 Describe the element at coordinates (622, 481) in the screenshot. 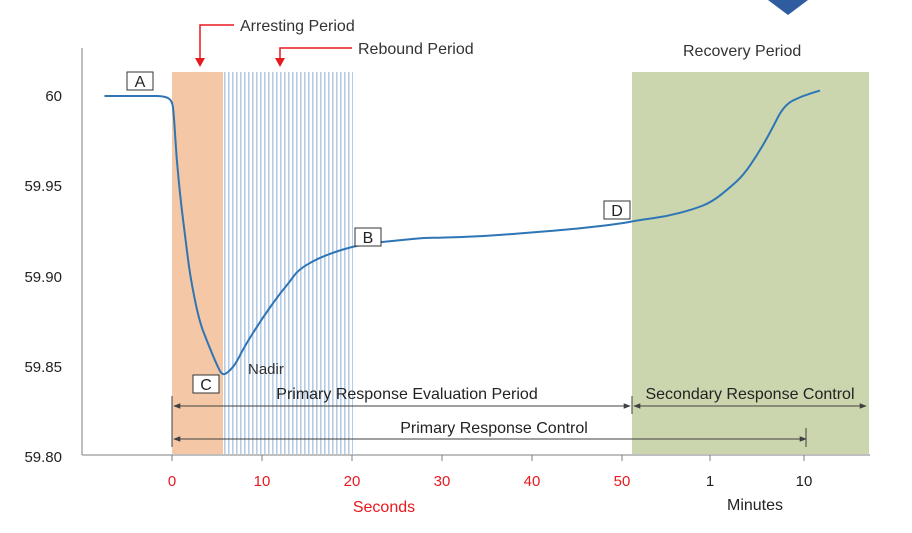

I see `x-tick-label-seconds: 50` at that location.